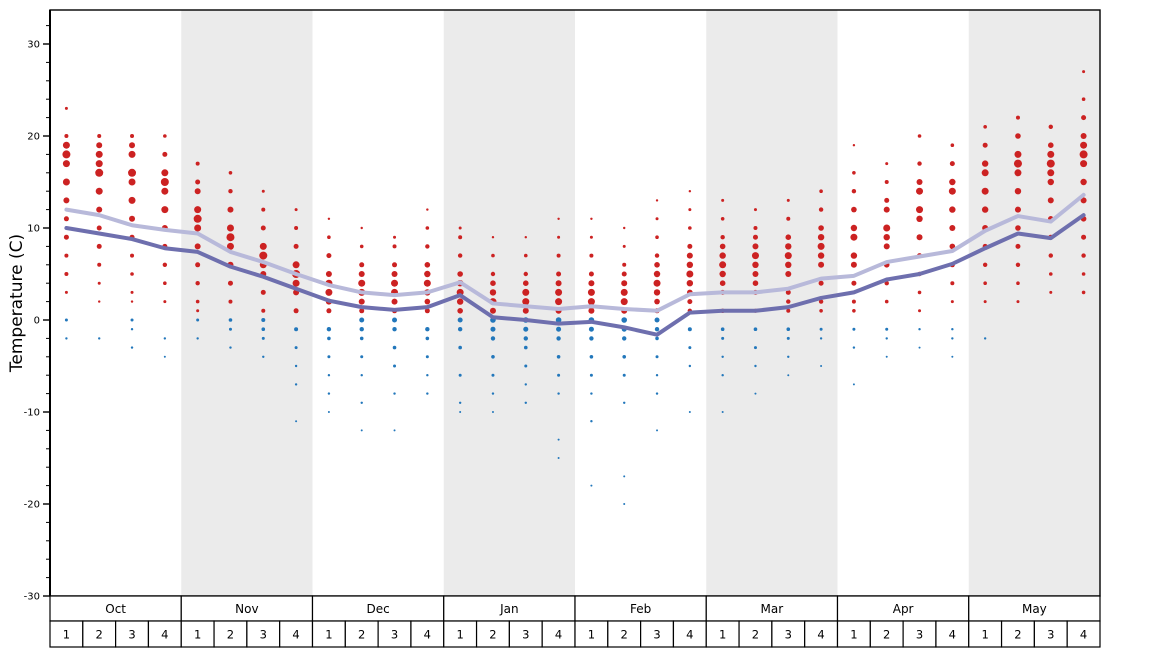 Image resolution: width=1168 pixels, height=648 pixels. I want to click on y-axis-label: Temperature (C), so click(17, 303).